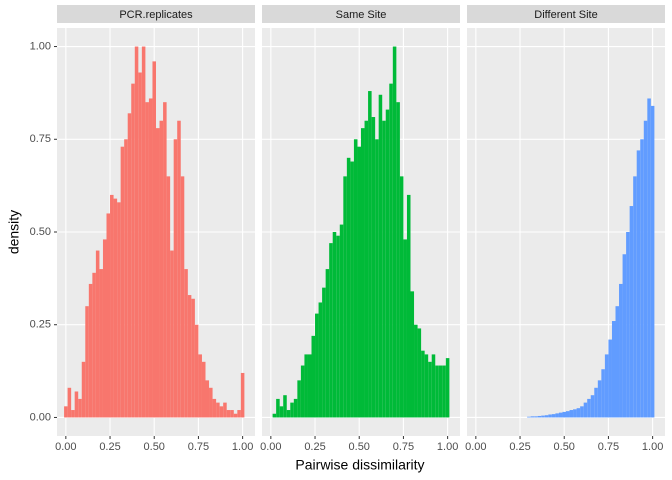 The image size is (672, 480). I want to click on strip-label: Different Site, so click(565, 15).